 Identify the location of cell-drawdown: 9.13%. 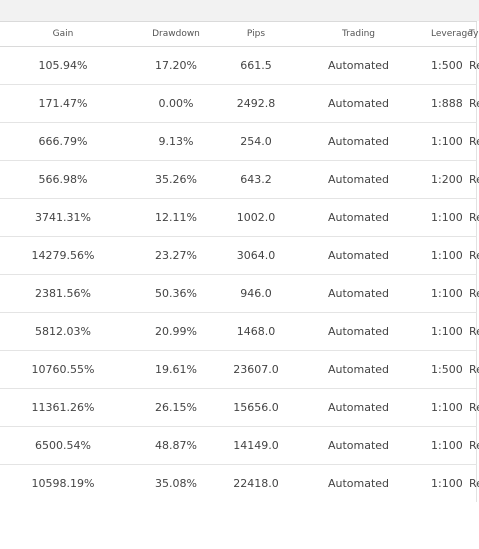
(176, 141).